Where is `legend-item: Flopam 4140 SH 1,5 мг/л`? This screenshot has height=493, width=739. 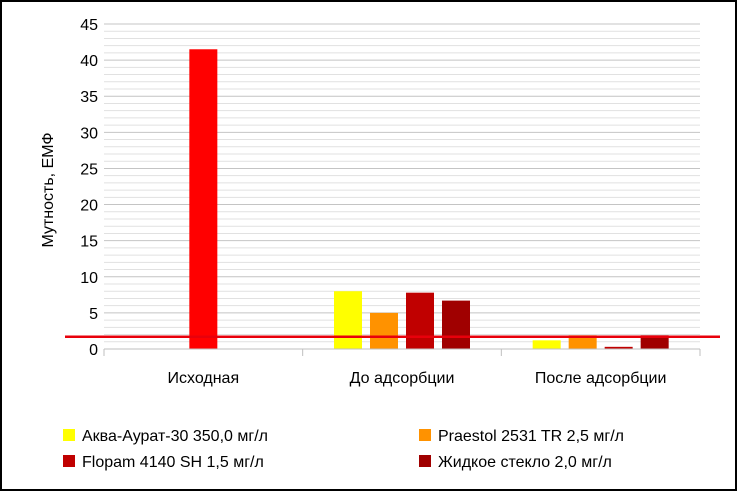
legend-item: Flopam 4140 SH 1,5 мг/л is located at coordinates (163, 462).